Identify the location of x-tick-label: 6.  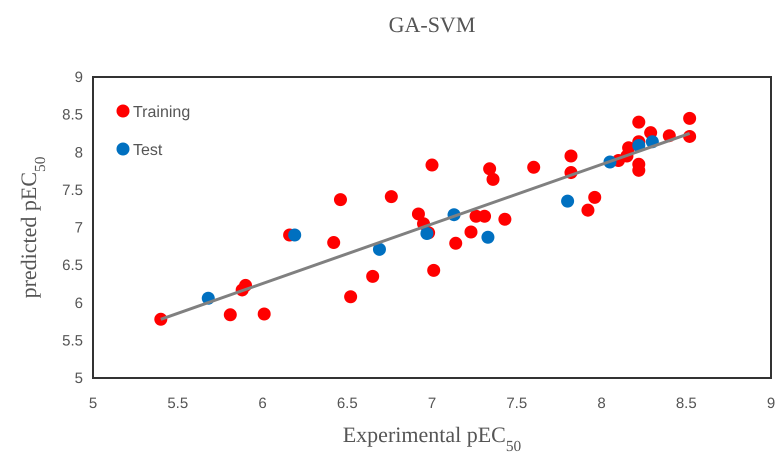
(262, 403).